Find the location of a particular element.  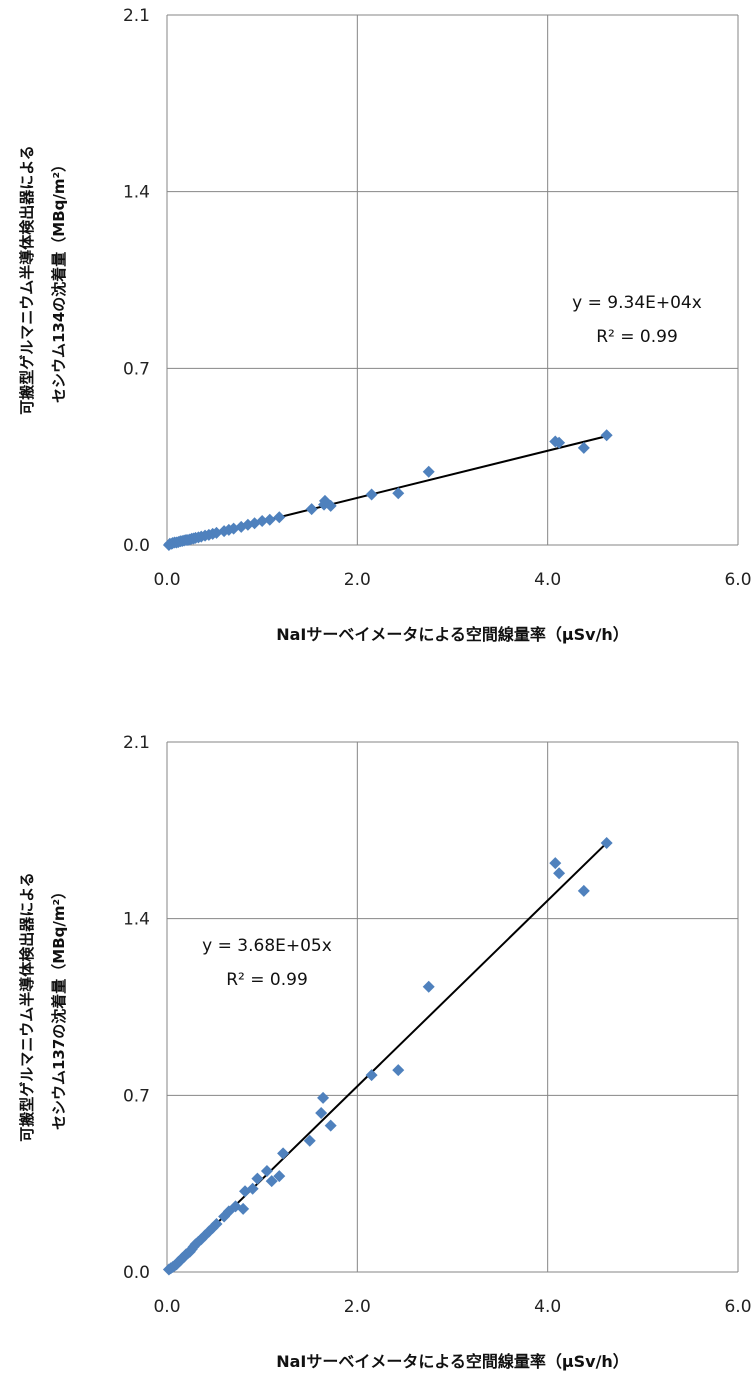

y-axis-label-line-2: セシウム134の沈着量（MBq/m²） is located at coordinates (59, 280).